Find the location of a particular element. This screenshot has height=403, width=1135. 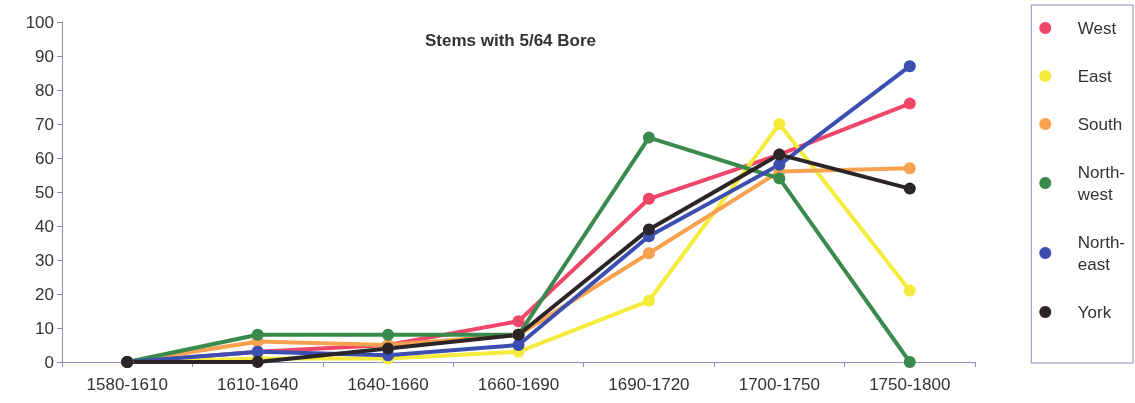

y-tick-label: 70 is located at coordinates (44, 124).